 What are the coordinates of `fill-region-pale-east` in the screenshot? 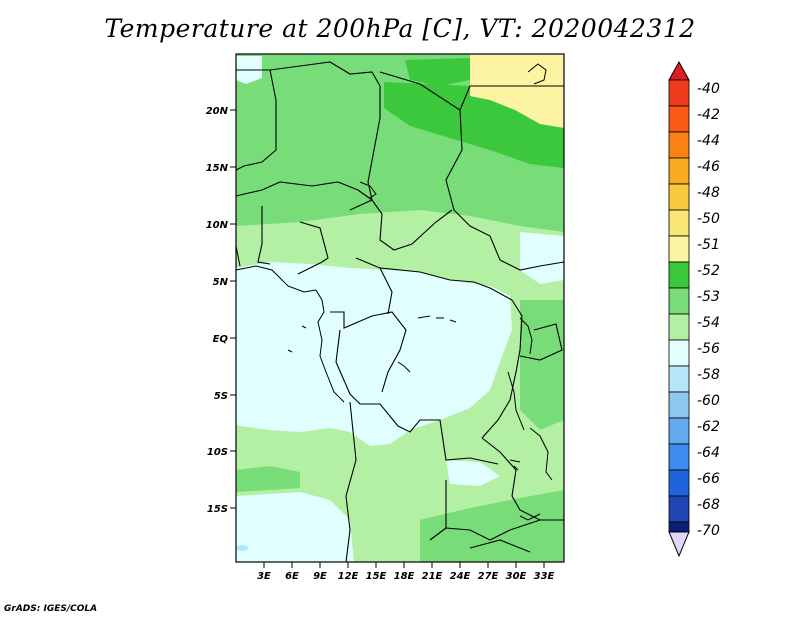 It's located at (542, 258).